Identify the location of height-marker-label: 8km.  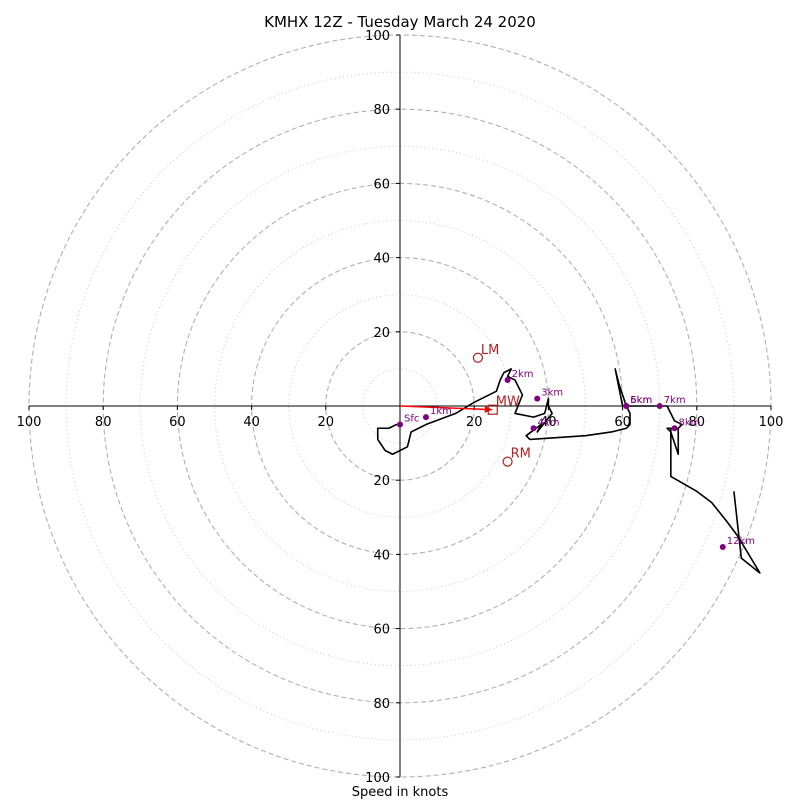
(690, 422).